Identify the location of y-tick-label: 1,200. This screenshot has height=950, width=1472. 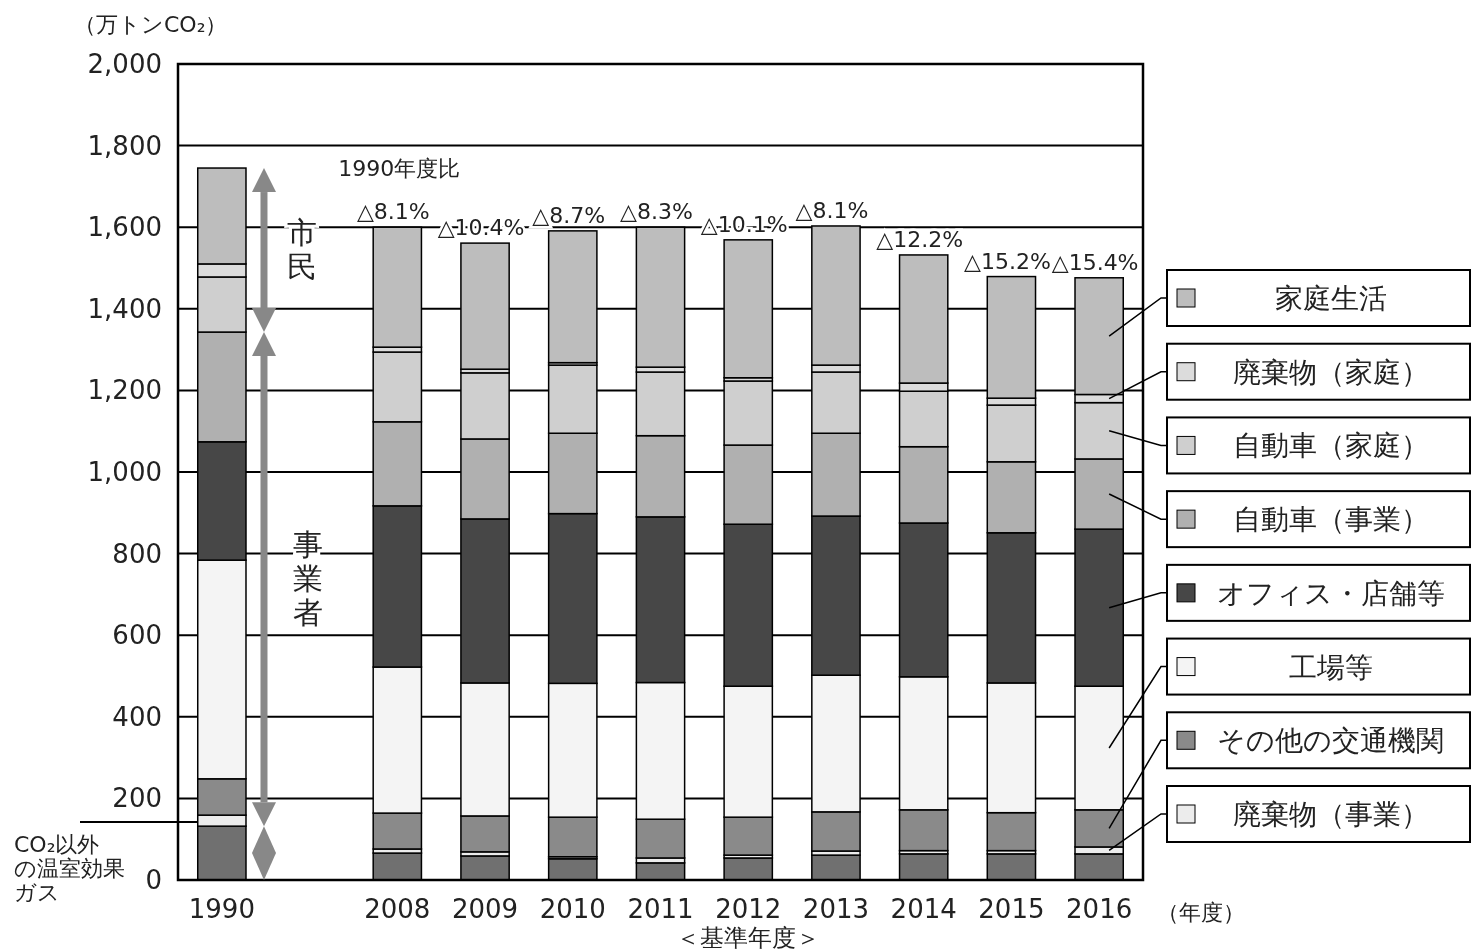
(124, 390).